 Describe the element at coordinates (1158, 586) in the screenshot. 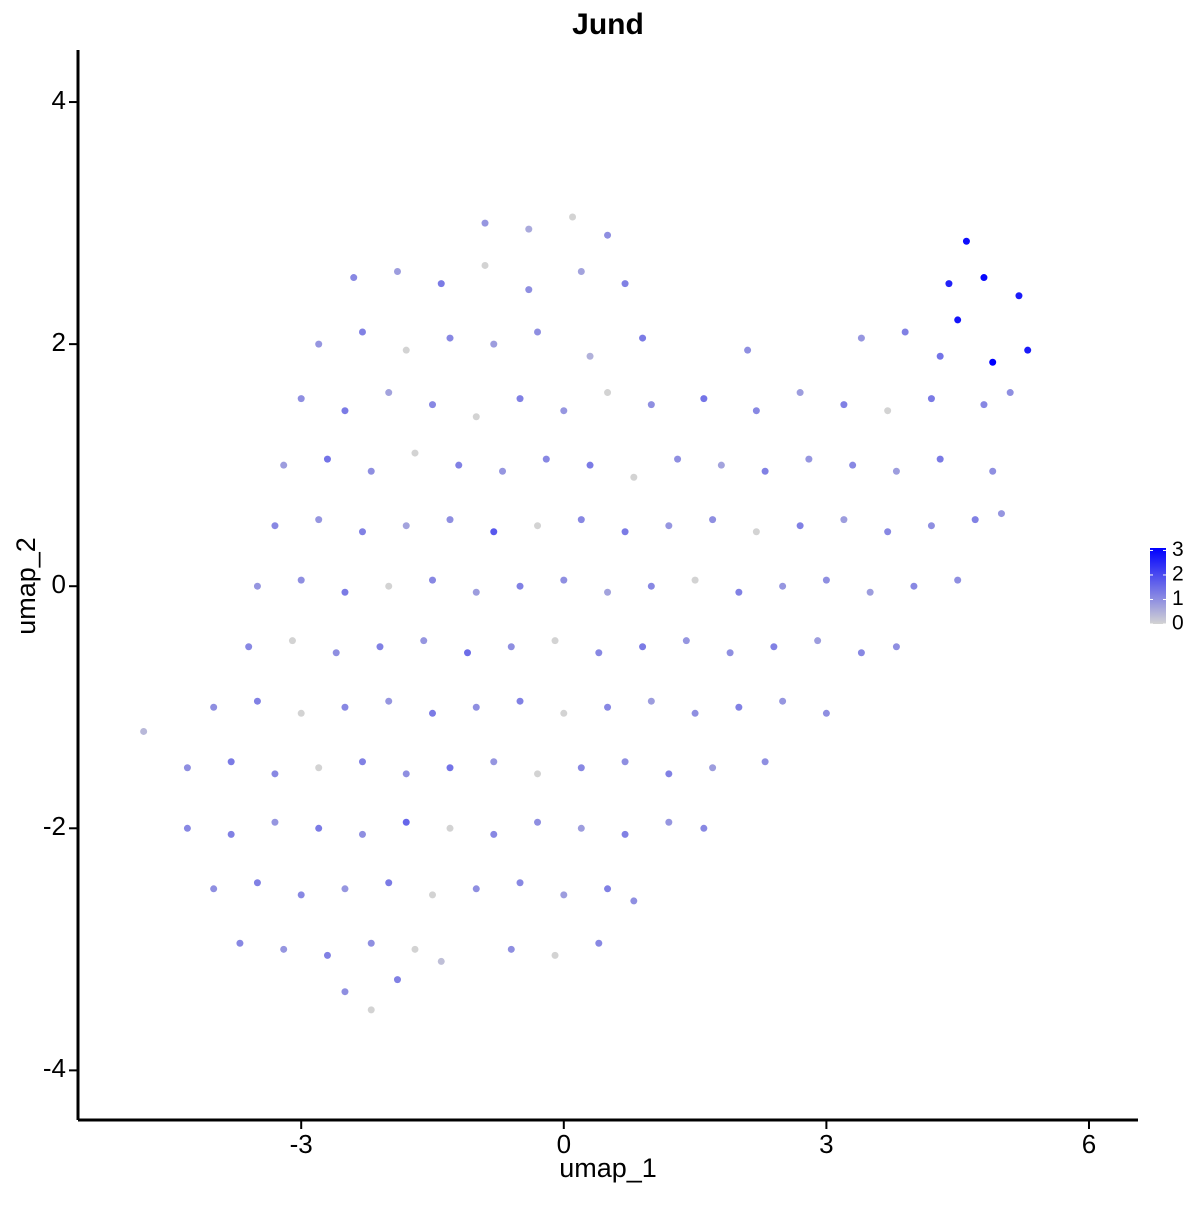

I see `color-bar` at that location.